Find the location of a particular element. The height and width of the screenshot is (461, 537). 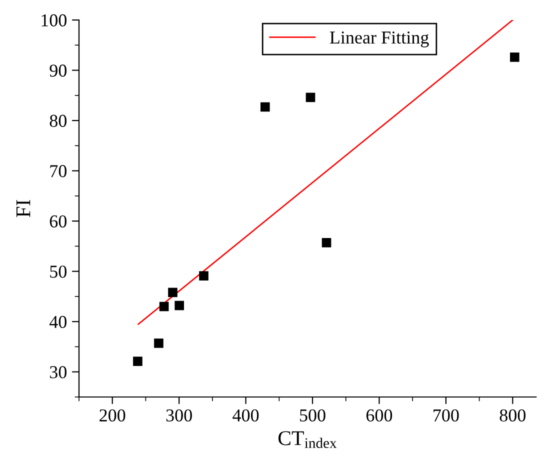

y-tick-label: 40 is located at coordinates (58, 322).